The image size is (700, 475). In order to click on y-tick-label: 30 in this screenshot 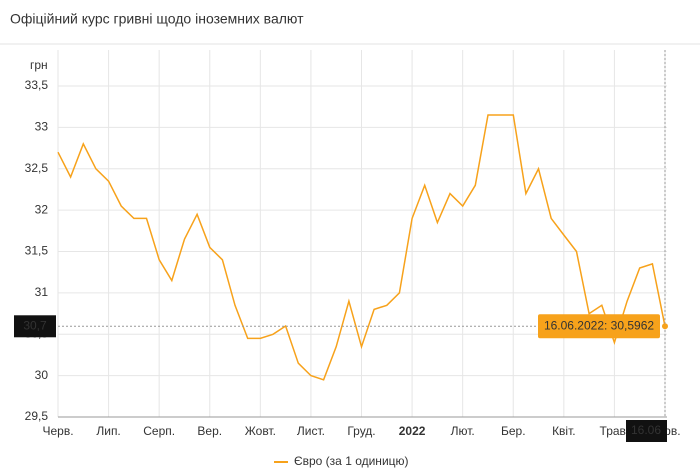, I will do `click(42, 375)`.